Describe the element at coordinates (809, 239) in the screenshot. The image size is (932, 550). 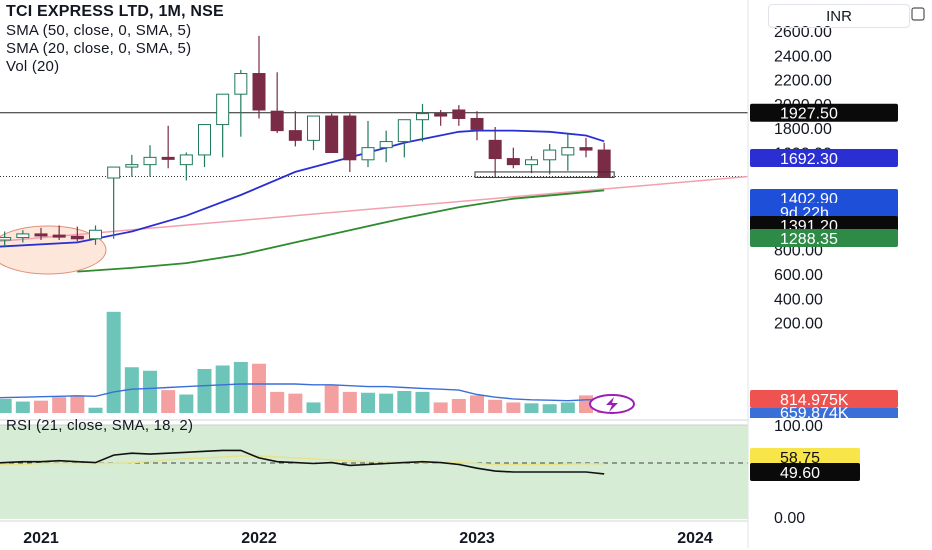
I see `sma50-price-tag: 1288.35` at that location.